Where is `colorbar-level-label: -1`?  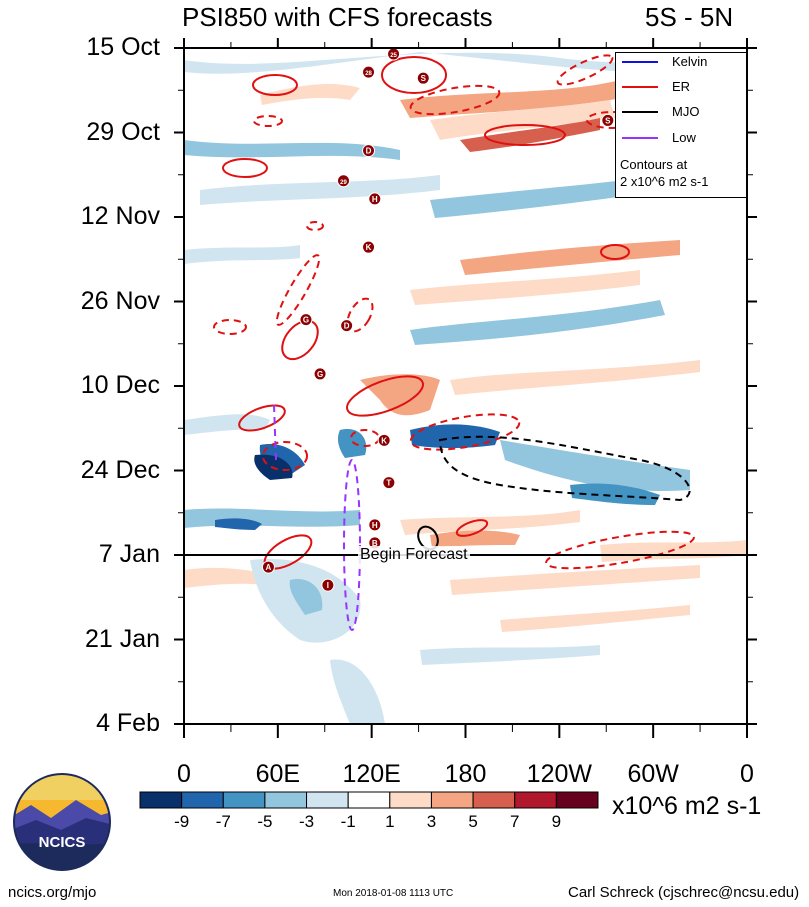 colorbar-level-label: -1 is located at coordinates (348, 821).